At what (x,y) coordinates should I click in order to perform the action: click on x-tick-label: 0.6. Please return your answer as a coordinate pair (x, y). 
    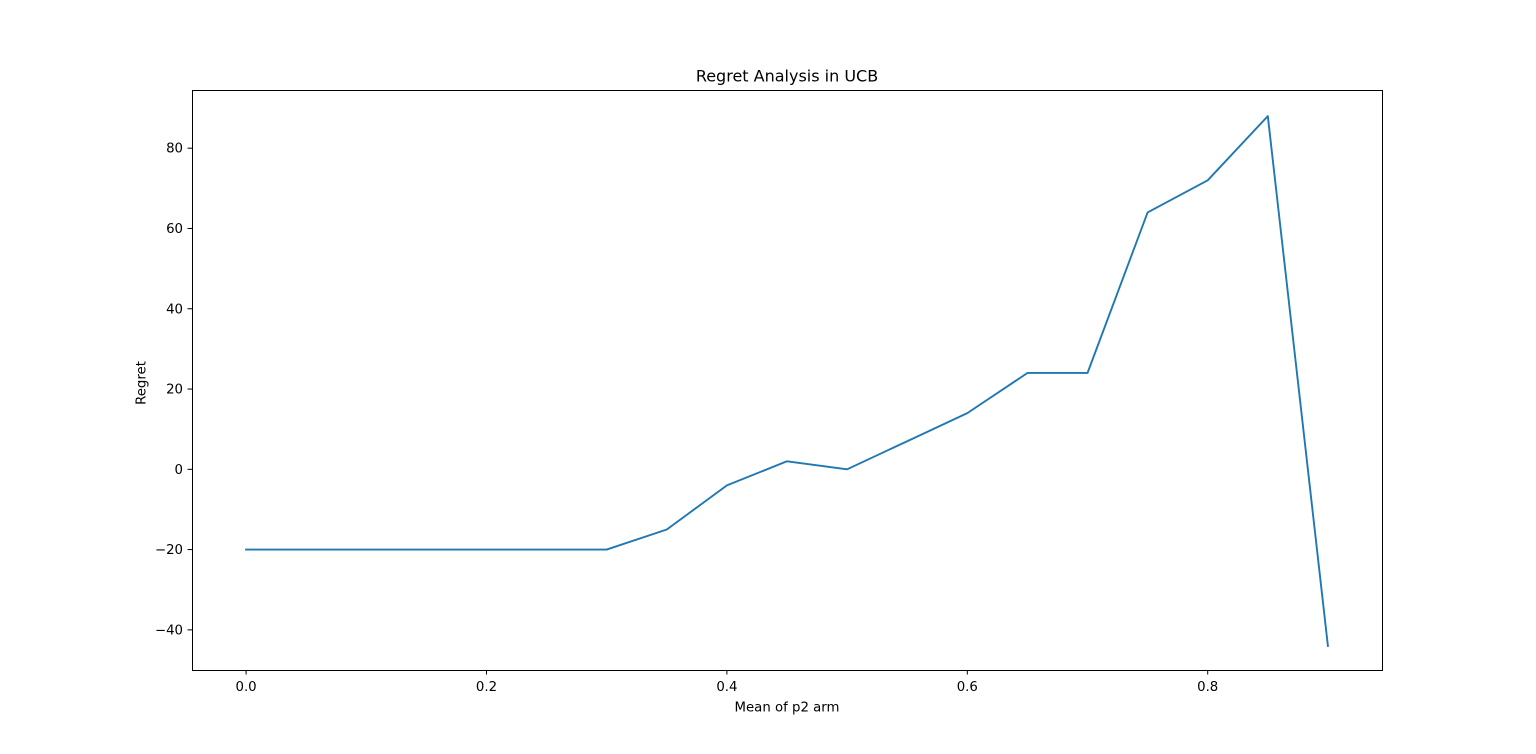
    Looking at the image, I should click on (967, 687).